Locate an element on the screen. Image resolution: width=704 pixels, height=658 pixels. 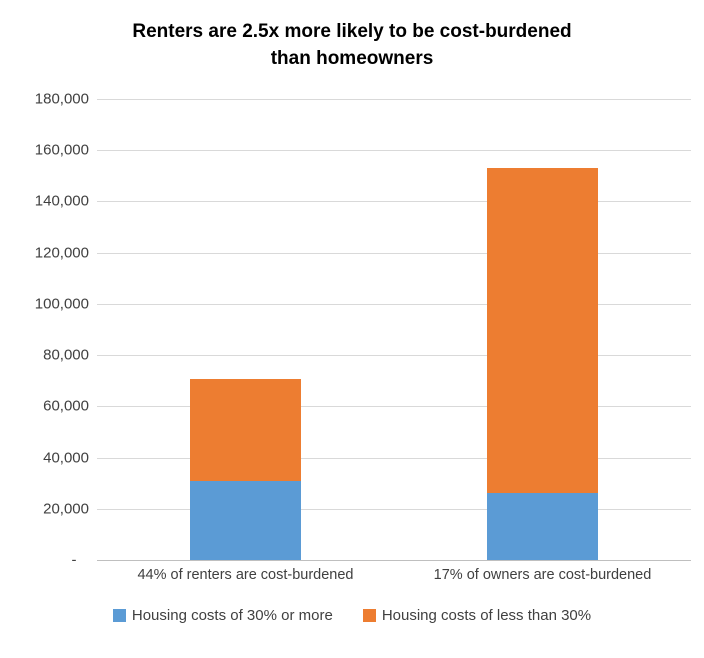
y-tick-label: - is located at coordinates (80, 560).